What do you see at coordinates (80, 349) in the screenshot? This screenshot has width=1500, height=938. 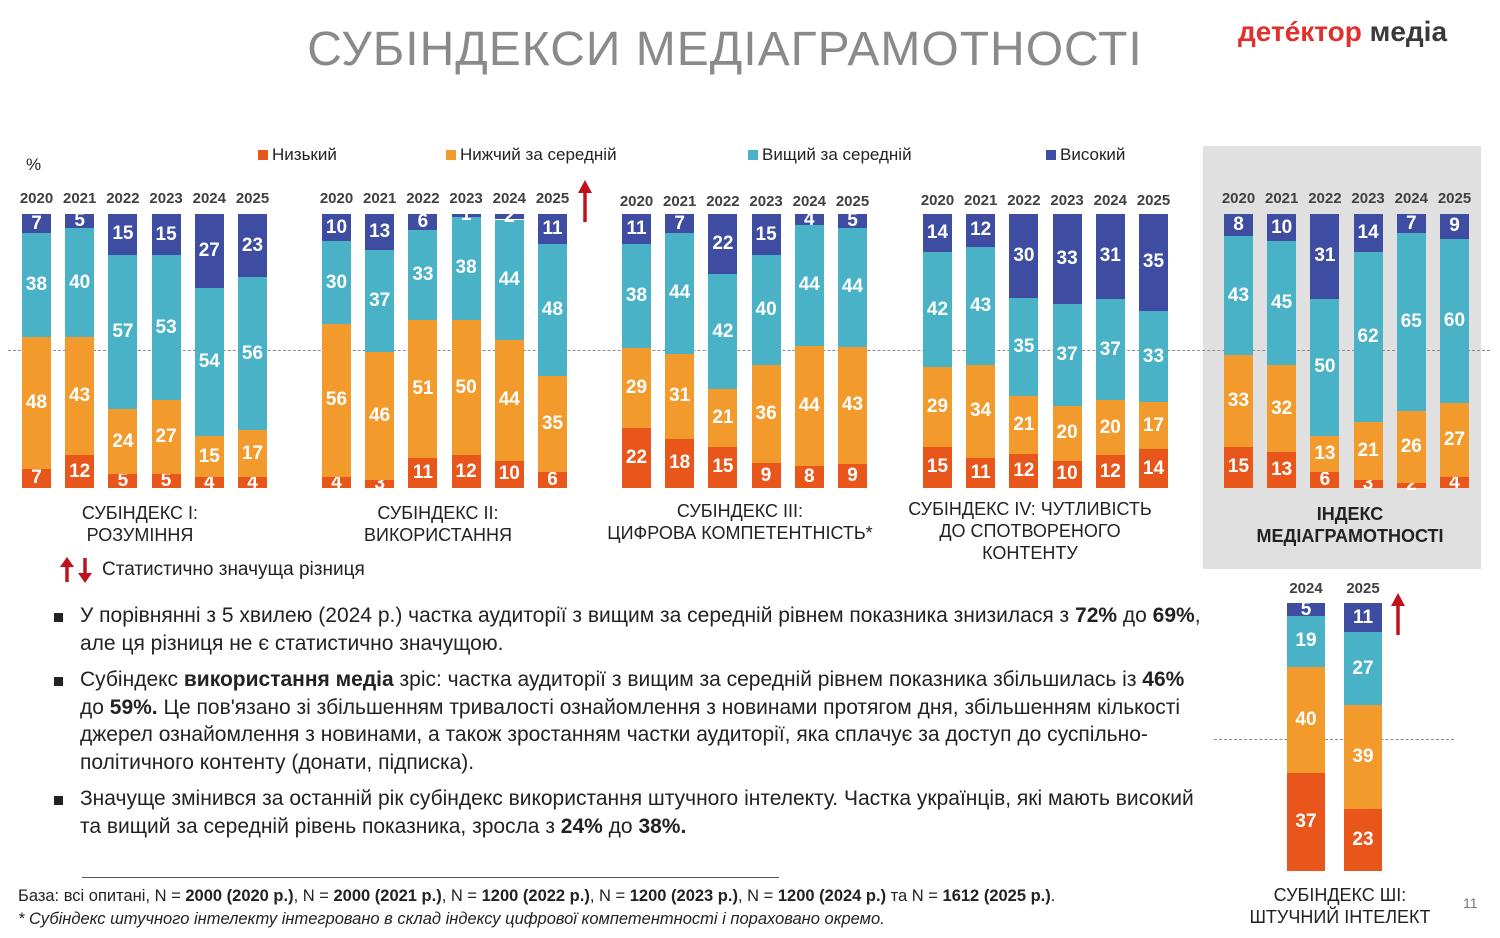 I see `stacked-bar: 12 43 40 5` at bounding box center [80, 349].